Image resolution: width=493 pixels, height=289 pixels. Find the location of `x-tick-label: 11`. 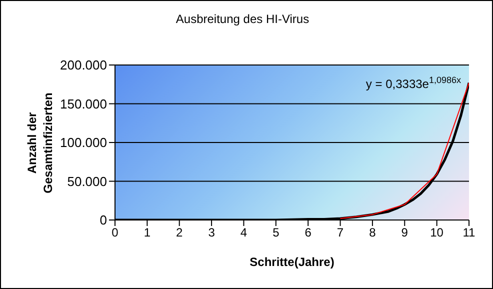

x-tick-label: 11 is located at coordinates (469, 233).